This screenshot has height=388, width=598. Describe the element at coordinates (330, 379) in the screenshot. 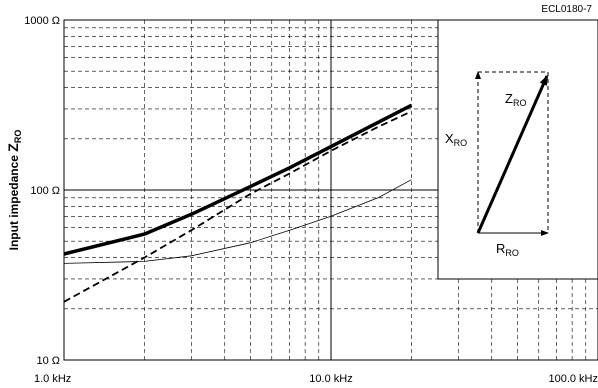

I see `x-tick-label: 10.0 kHz` at that location.